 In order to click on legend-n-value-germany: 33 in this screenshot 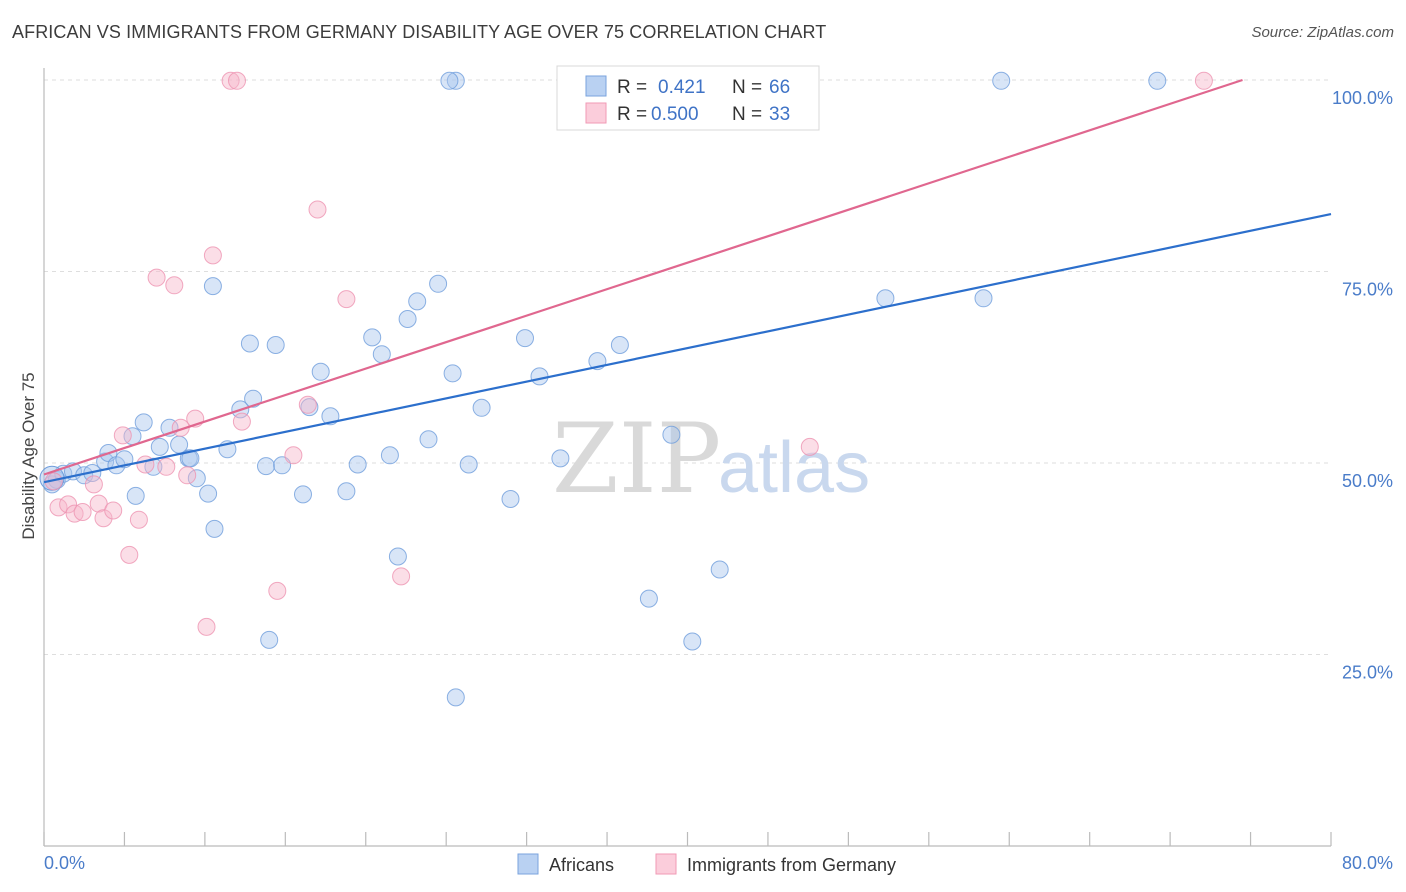, I will do `click(779, 114)`.